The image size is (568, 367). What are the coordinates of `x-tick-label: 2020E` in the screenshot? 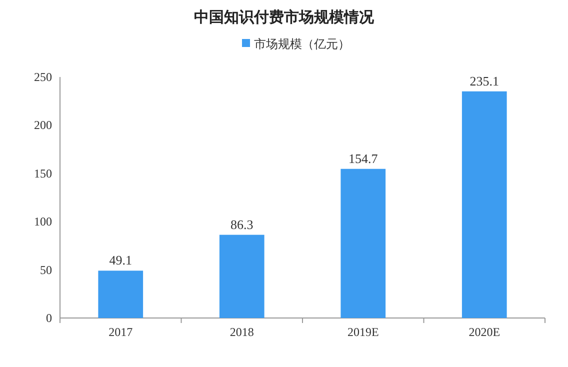 It's located at (484, 332).